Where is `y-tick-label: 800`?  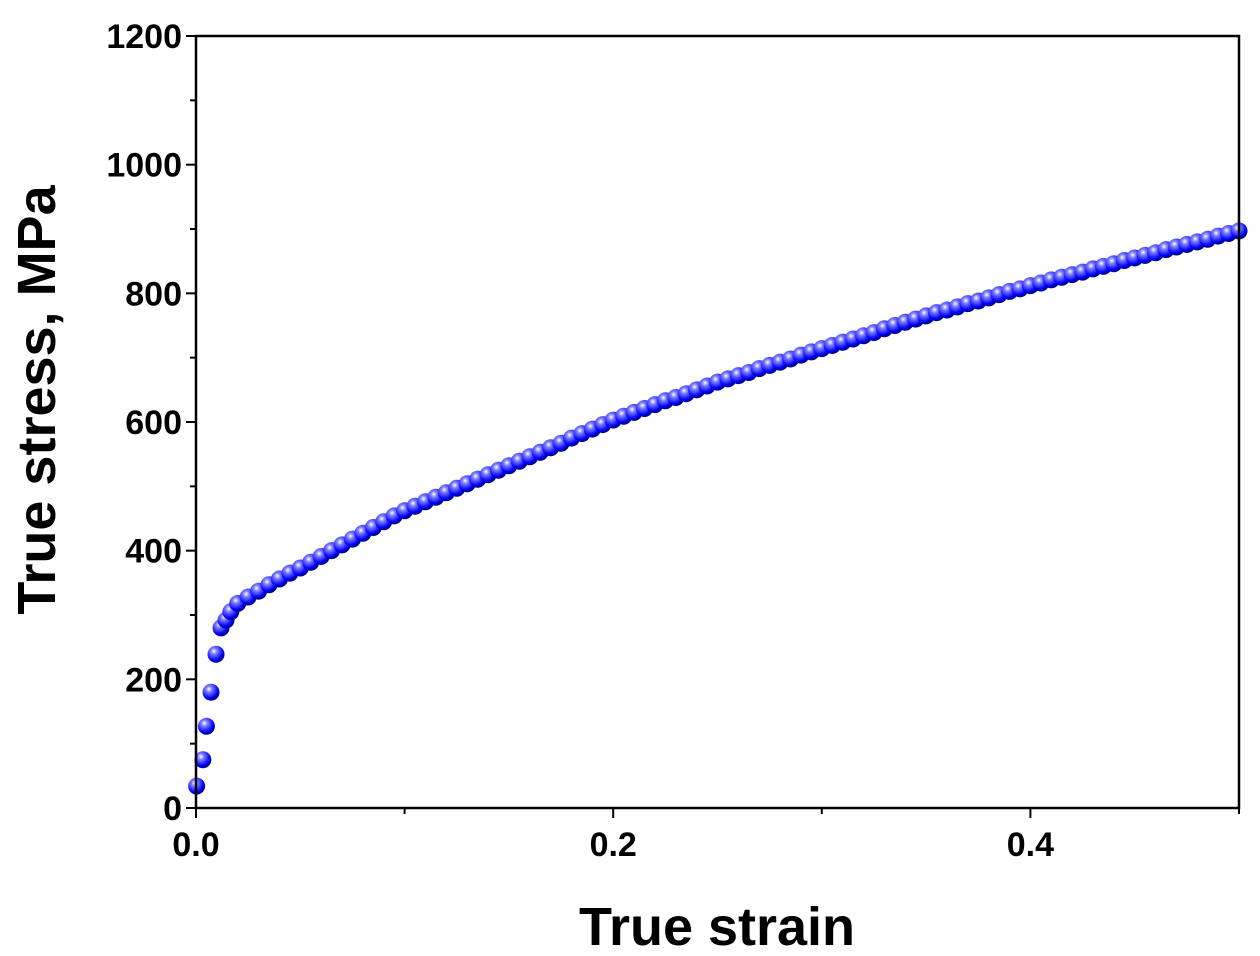 y-tick-label: 800 is located at coordinates (153, 294).